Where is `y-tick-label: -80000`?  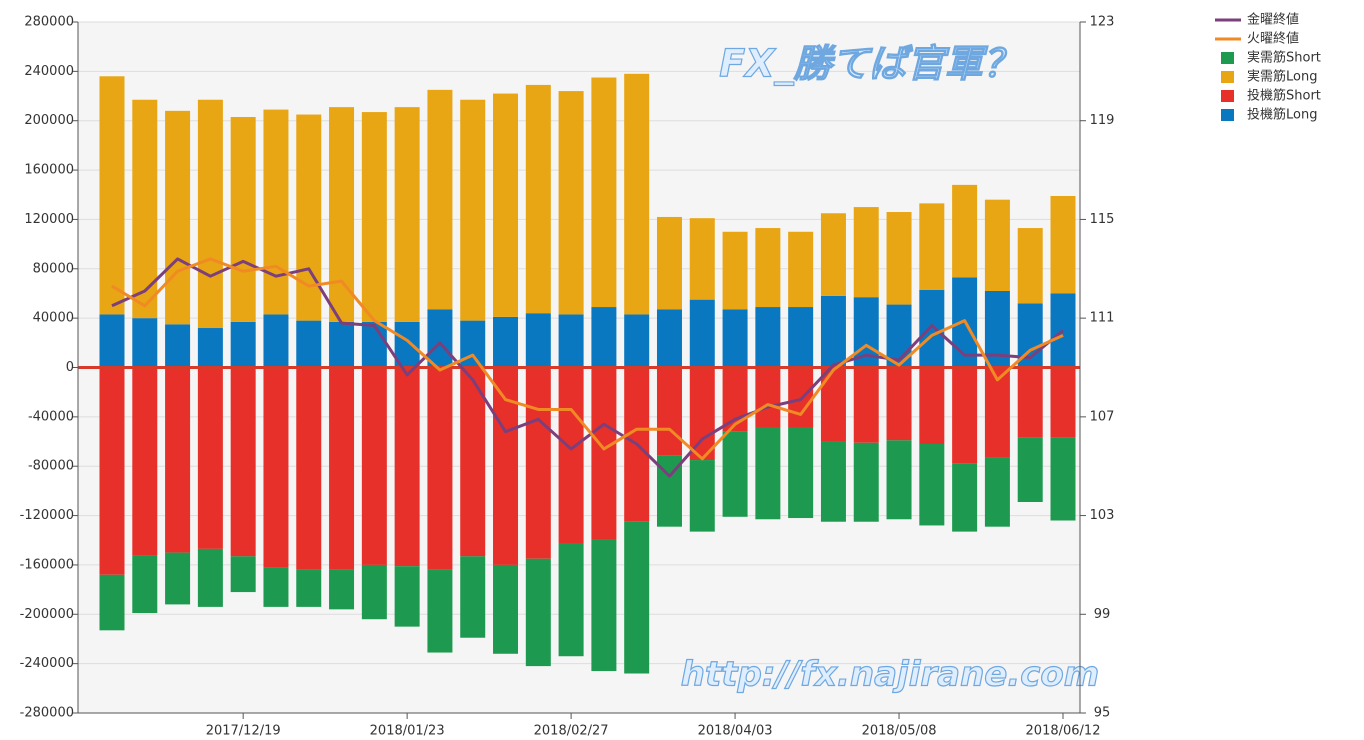 y-tick-label: -80000 is located at coordinates (51, 466).